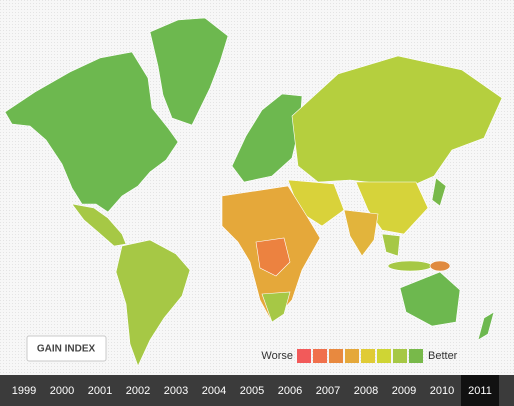 The image size is (514, 406). I want to click on legend-low: Worse, so click(277, 356).